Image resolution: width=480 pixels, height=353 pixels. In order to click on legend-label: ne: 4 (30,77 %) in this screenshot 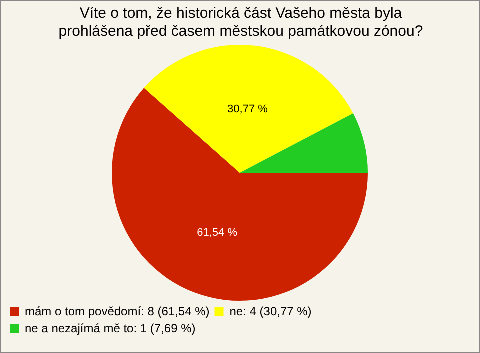, I will do `click(271, 311)`.